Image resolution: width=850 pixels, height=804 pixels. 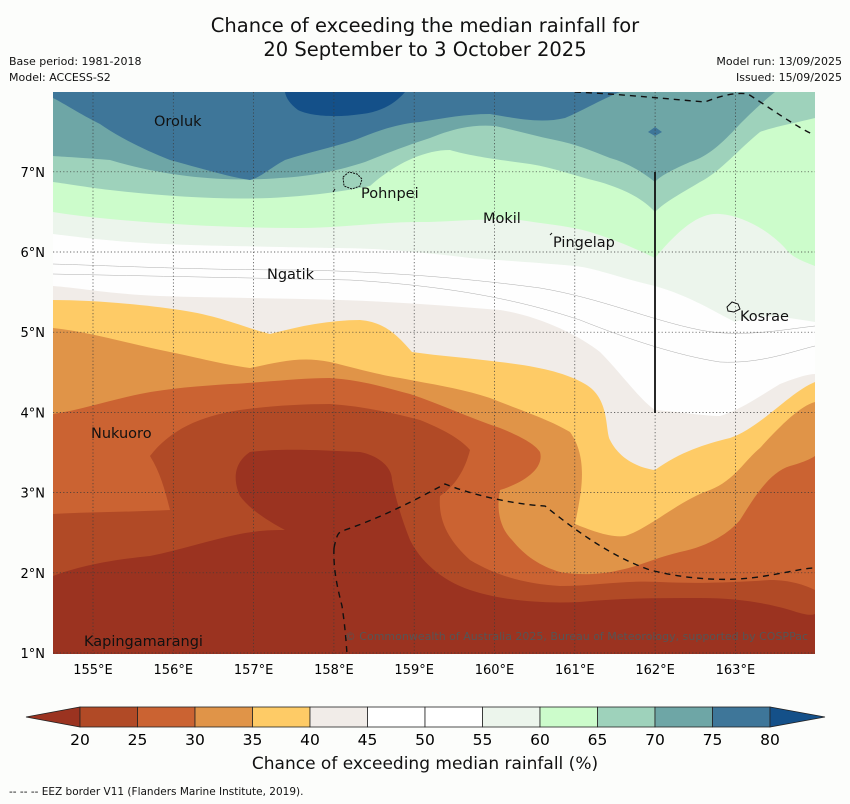 What do you see at coordinates (779, 70) in the screenshot?
I see `run-info: Model run: 13/09/2025 Issued: 15/09/2025` at bounding box center [779, 70].